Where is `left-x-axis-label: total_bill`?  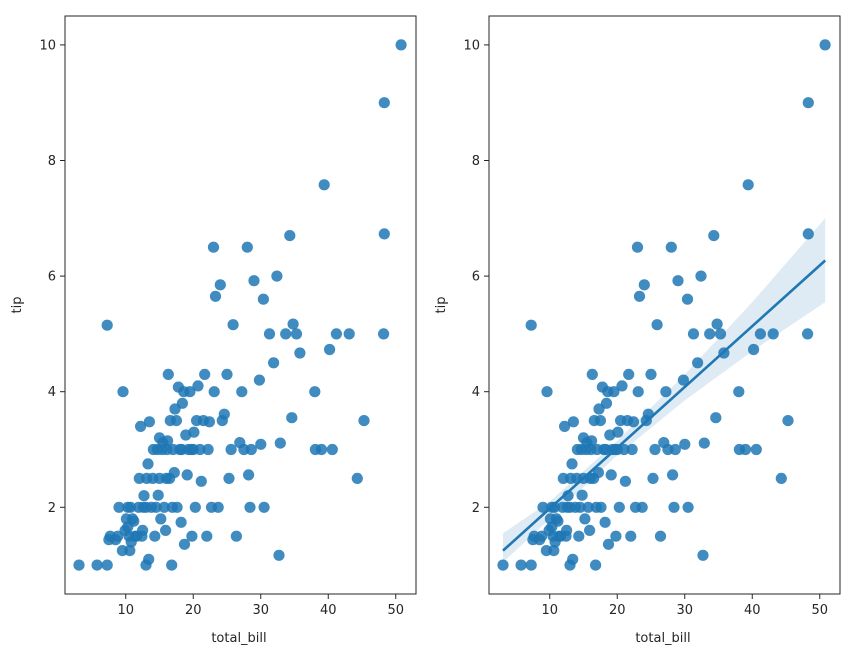
left-x-axis-label: total_bill is located at coordinates (238, 638).